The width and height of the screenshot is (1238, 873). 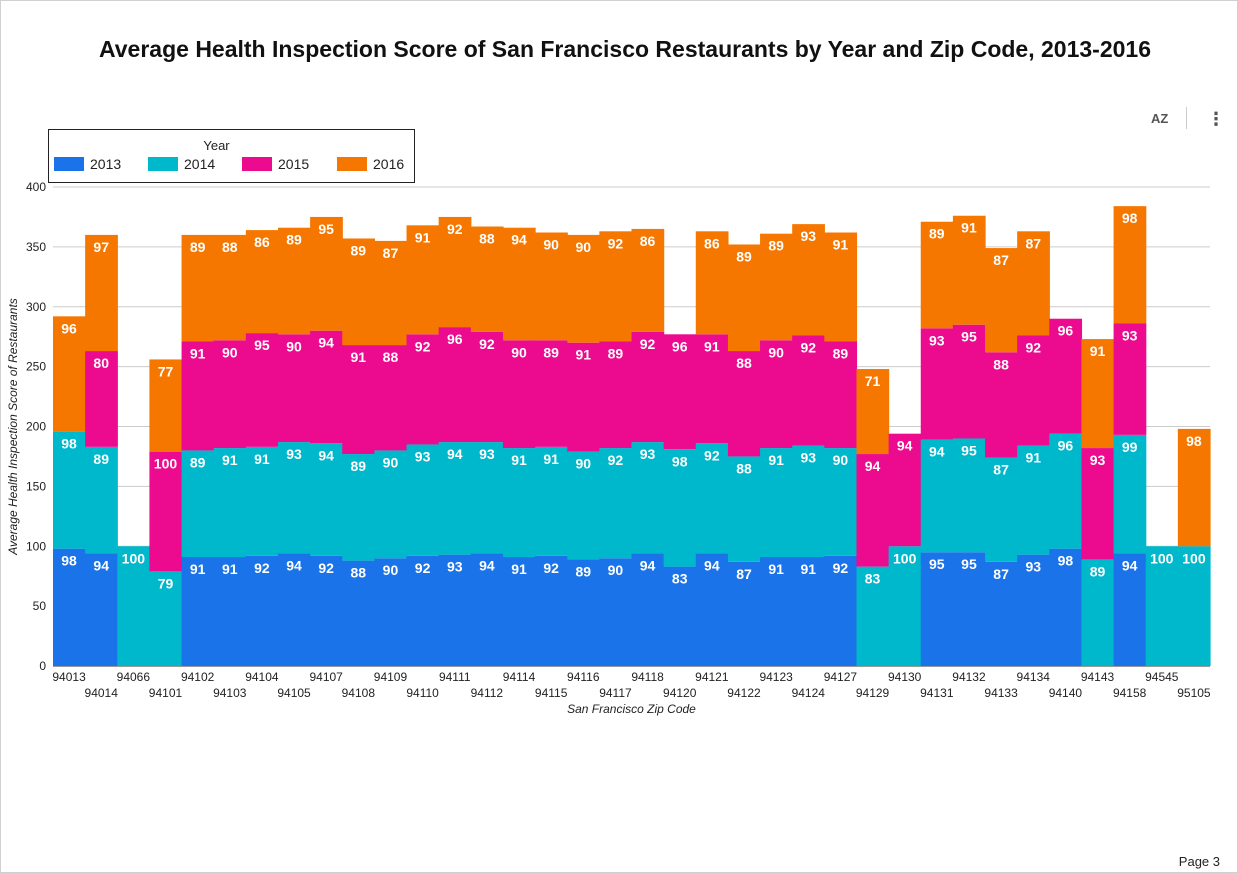 I want to click on legend-item-2016: 2016, so click(x=370, y=164).